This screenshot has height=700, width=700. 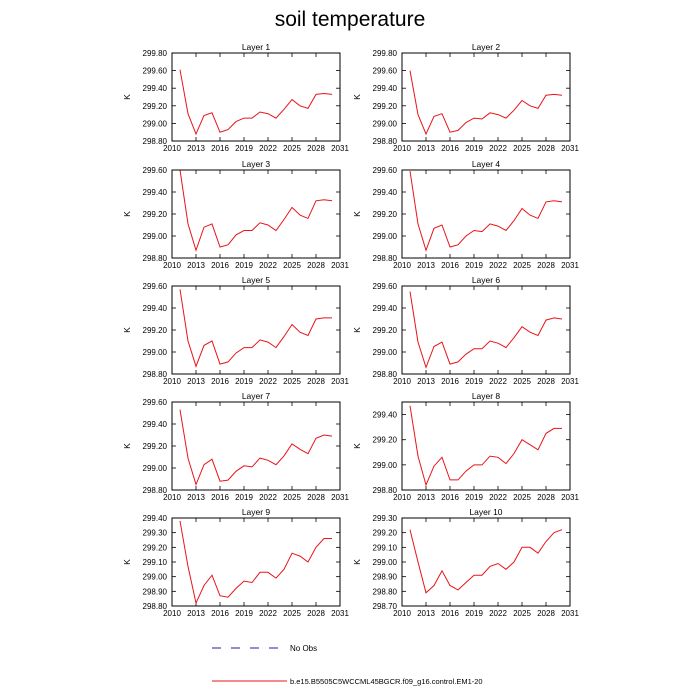 What do you see at coordinates (385, 577) in the screenshot?
I see `y-tick-label: 298.90` at bounding box center [385, 577].